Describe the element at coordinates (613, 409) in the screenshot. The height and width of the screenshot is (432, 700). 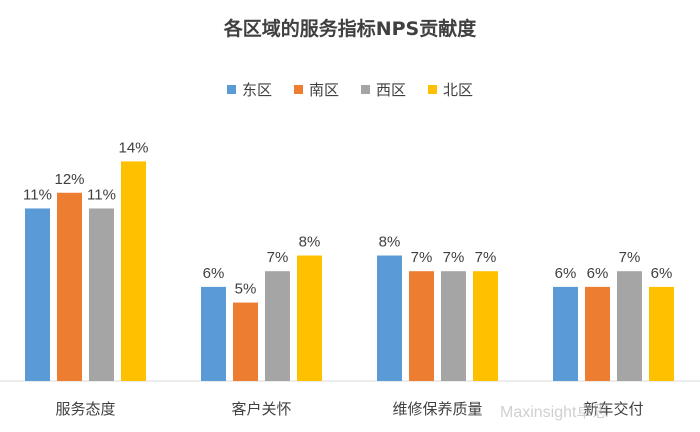
I see `category-label: 新车交付` at that location.